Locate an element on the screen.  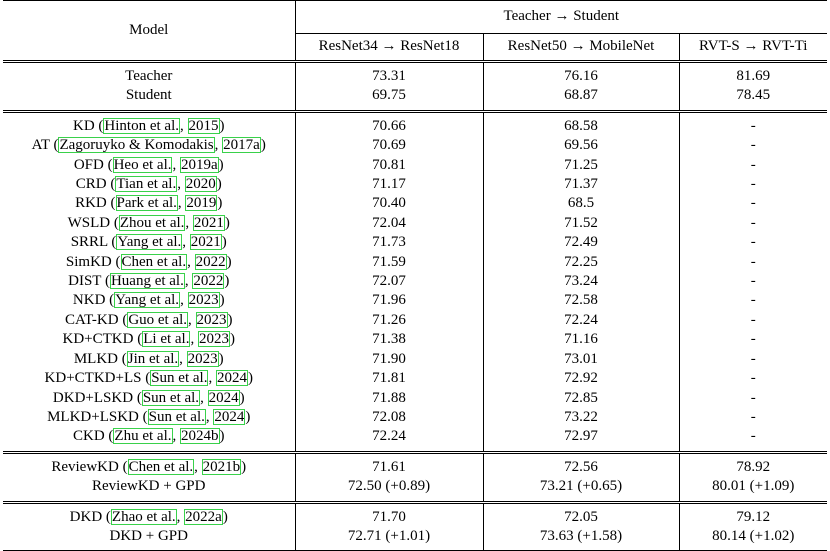
method-cell: NKD (Yang et al., 2023) is located at coordinates (149, 300).